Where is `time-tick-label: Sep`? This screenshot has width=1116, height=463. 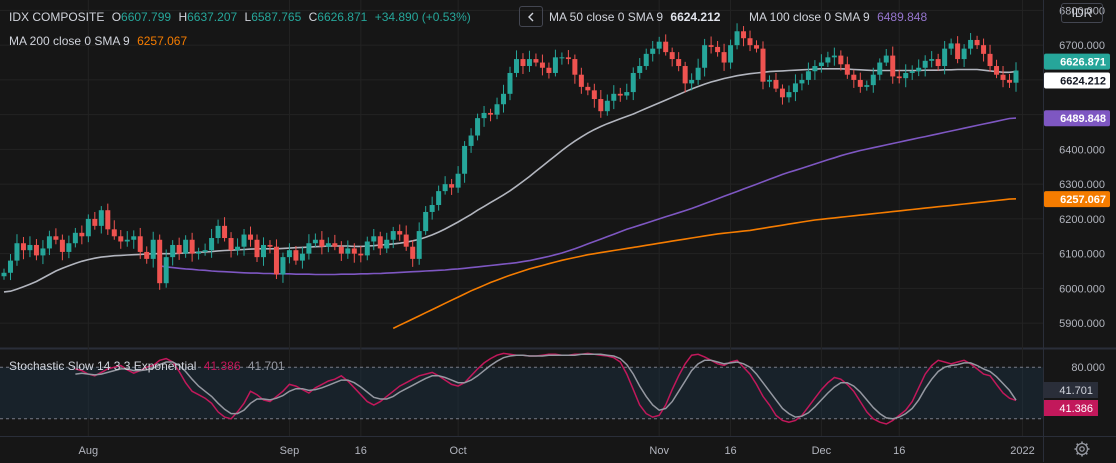 time-tick-label: Sep is located at coordinates (290, 451).